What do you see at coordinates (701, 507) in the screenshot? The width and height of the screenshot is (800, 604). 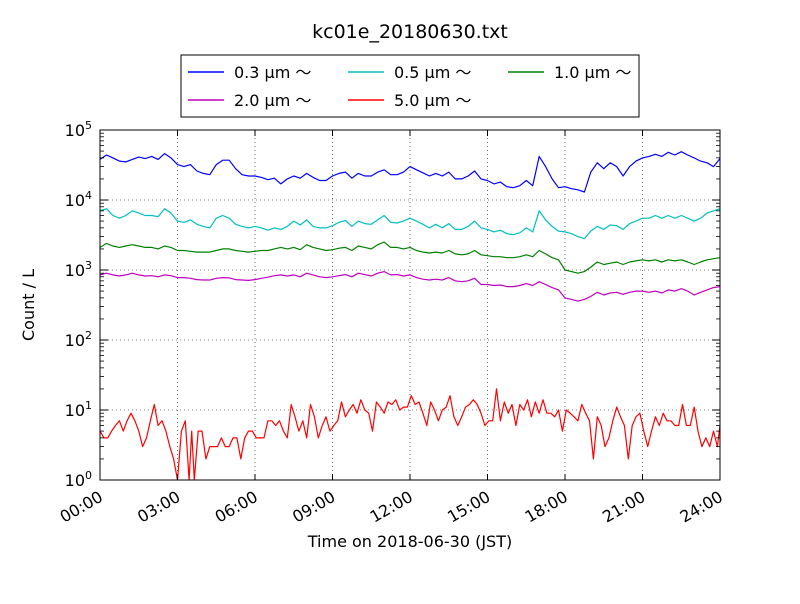 I see `x-tick-label: 24:00` at bounding box center [701, 507].